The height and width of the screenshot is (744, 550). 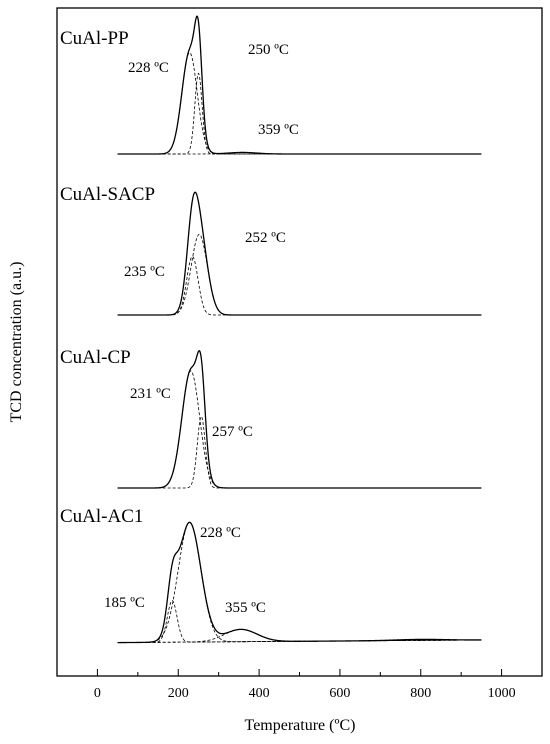 I want to click on peak-label: 355 ºC, so click(x=245, y=608).